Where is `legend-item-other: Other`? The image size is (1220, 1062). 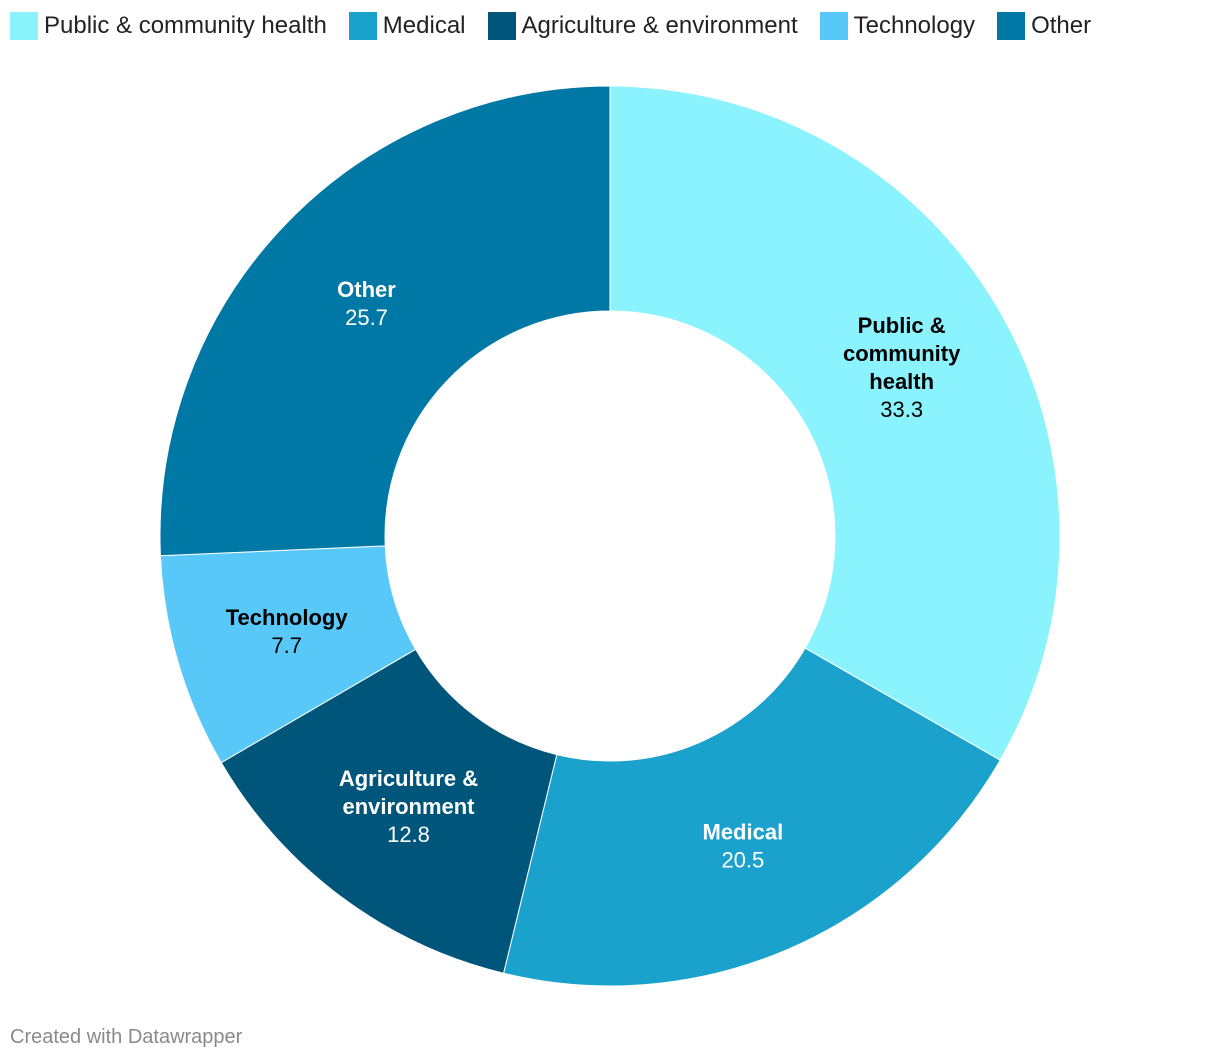 legend-item-other: Other is located at coordinates (1044, 26).